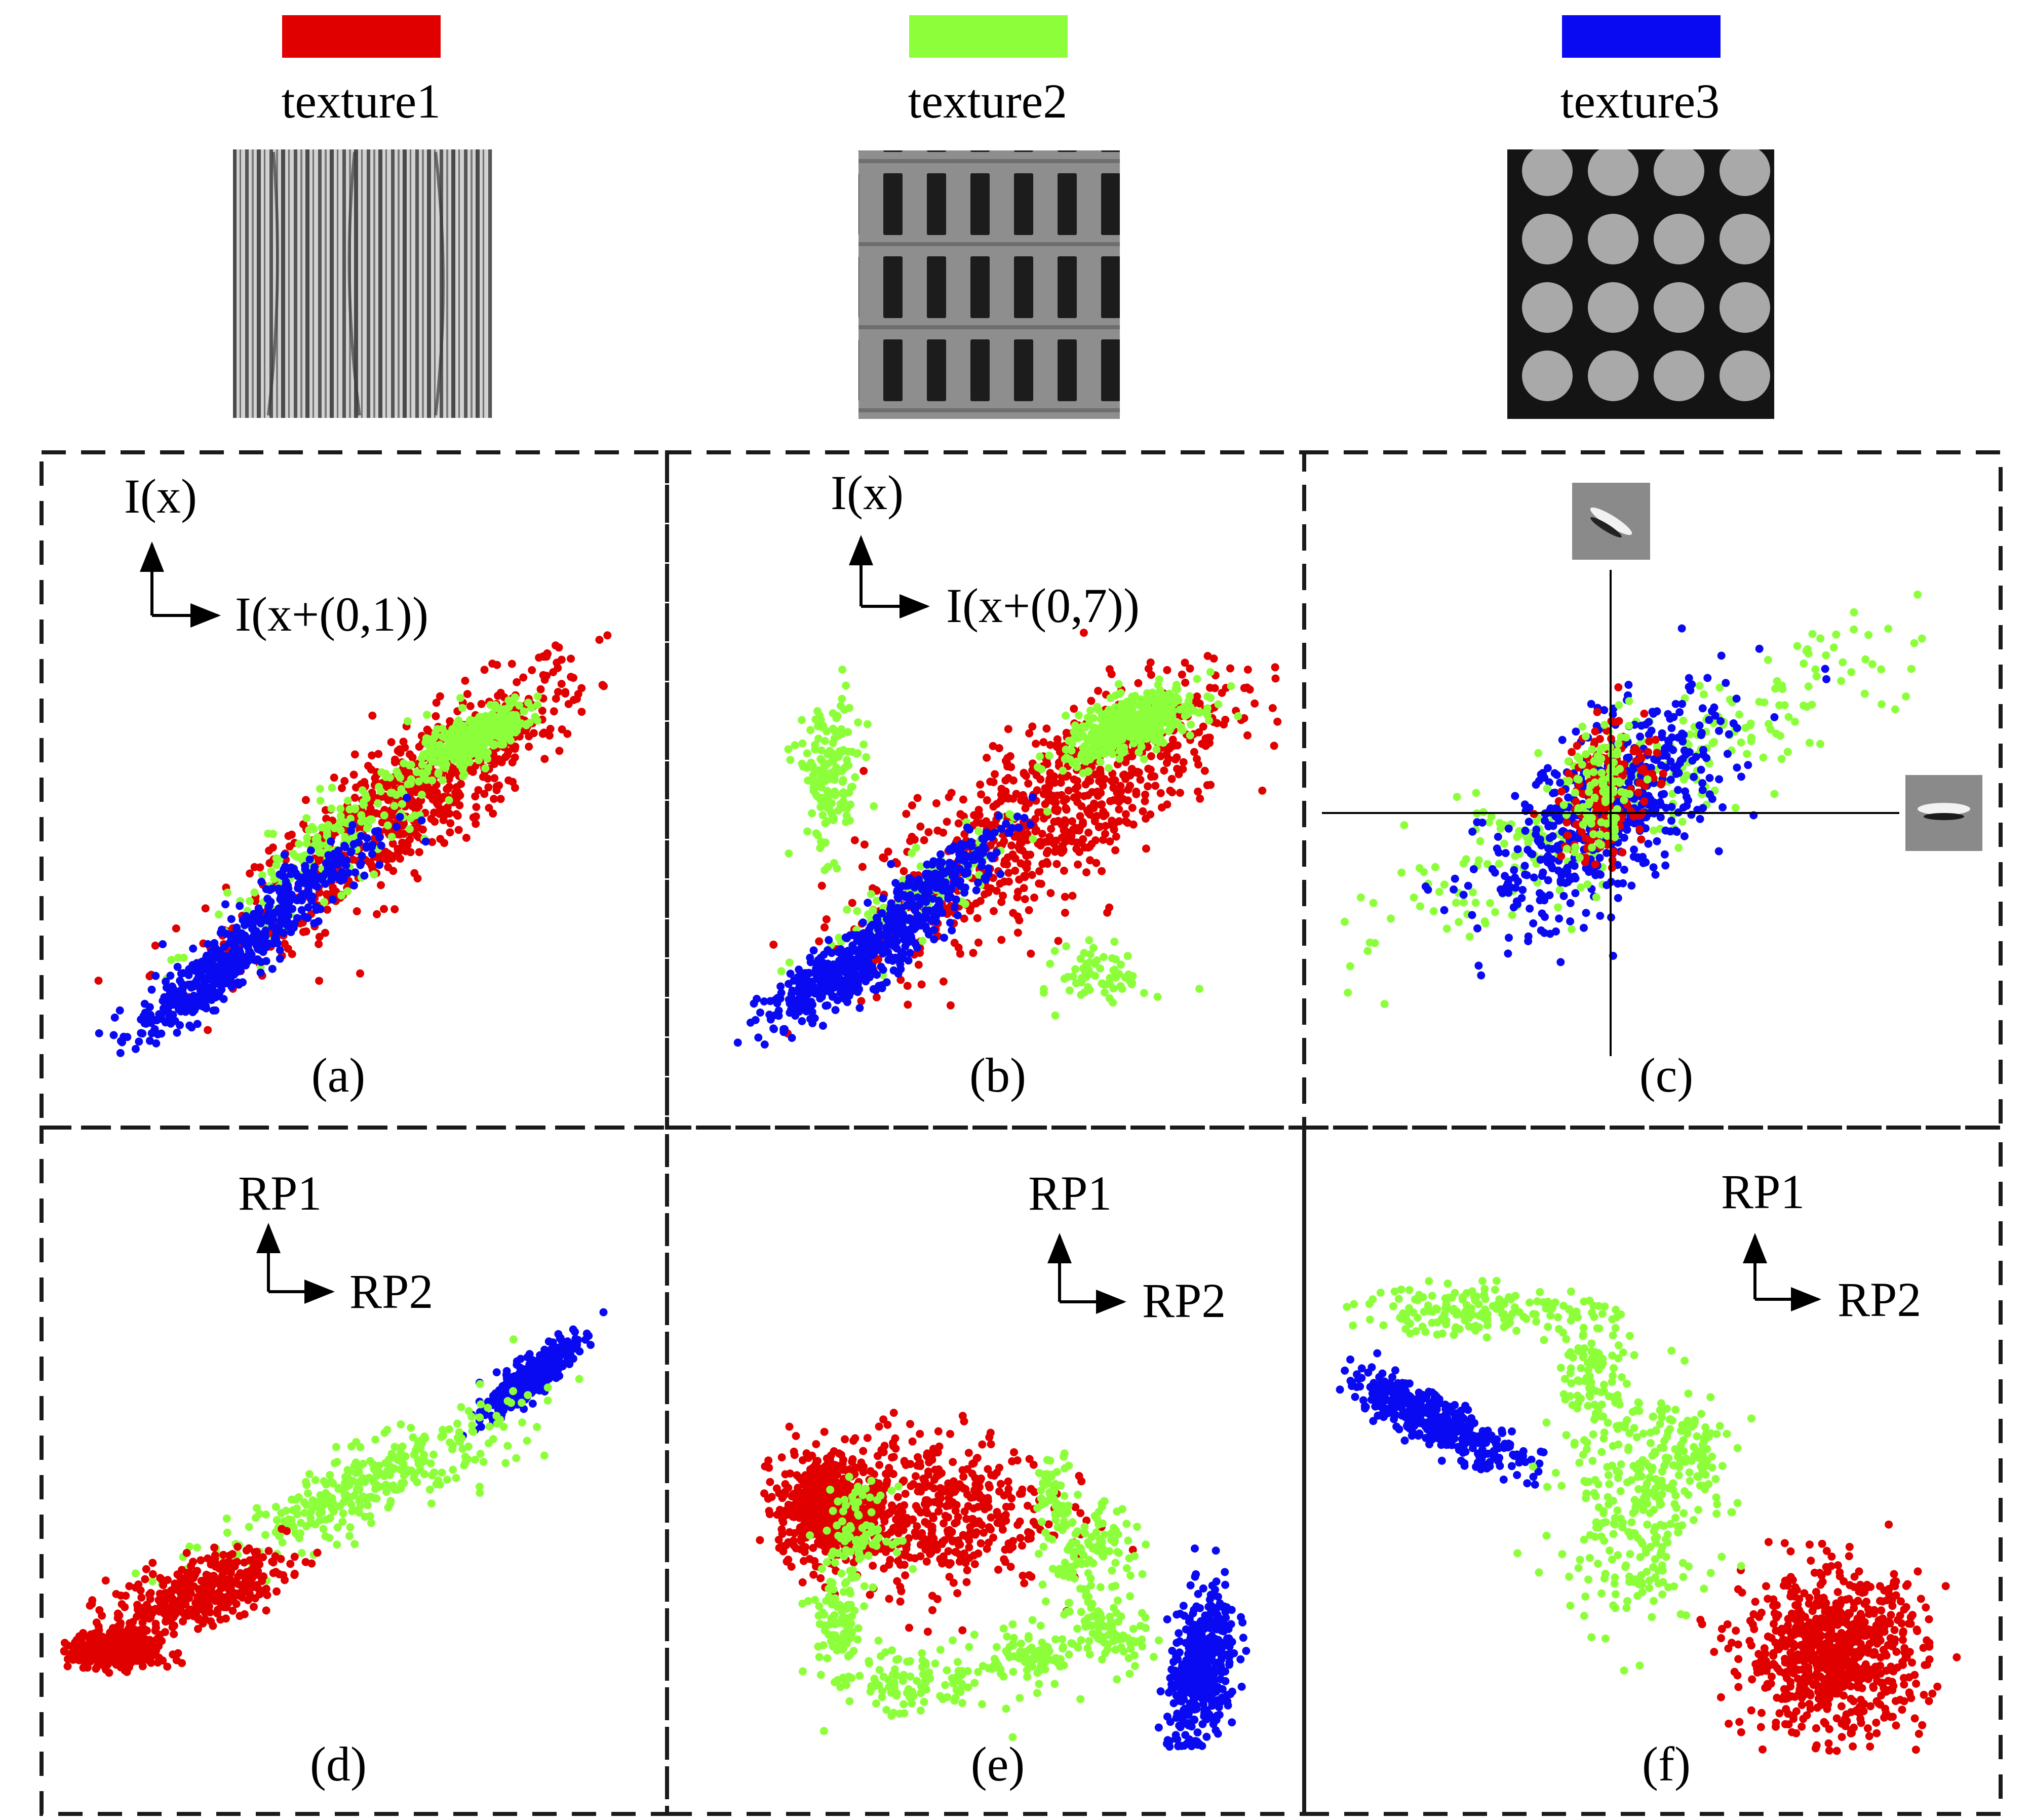 Image resolution: width=2031 pixels, height=1820 pixels. What do you see at coordinates (1640, 217) in the screenshot?
I see `legend-item-texture3: texture3` at bounding box center [1640, 217].